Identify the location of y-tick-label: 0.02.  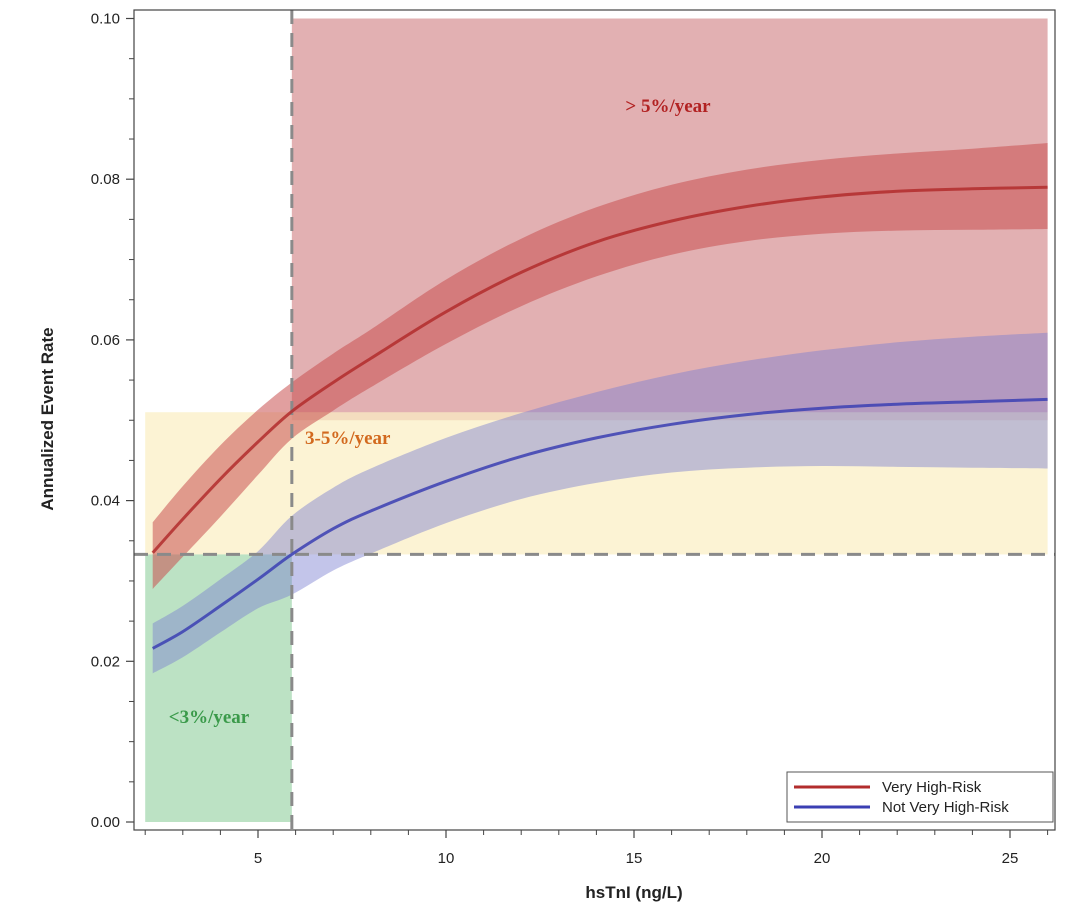
(105, 661).